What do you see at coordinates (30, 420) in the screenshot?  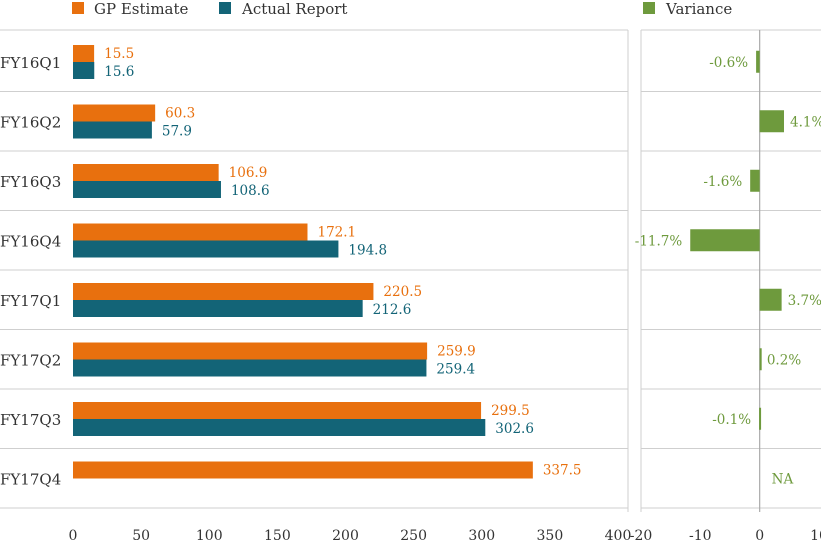 I see `category-label: FY17Q3` at bounding box center [30, 420].